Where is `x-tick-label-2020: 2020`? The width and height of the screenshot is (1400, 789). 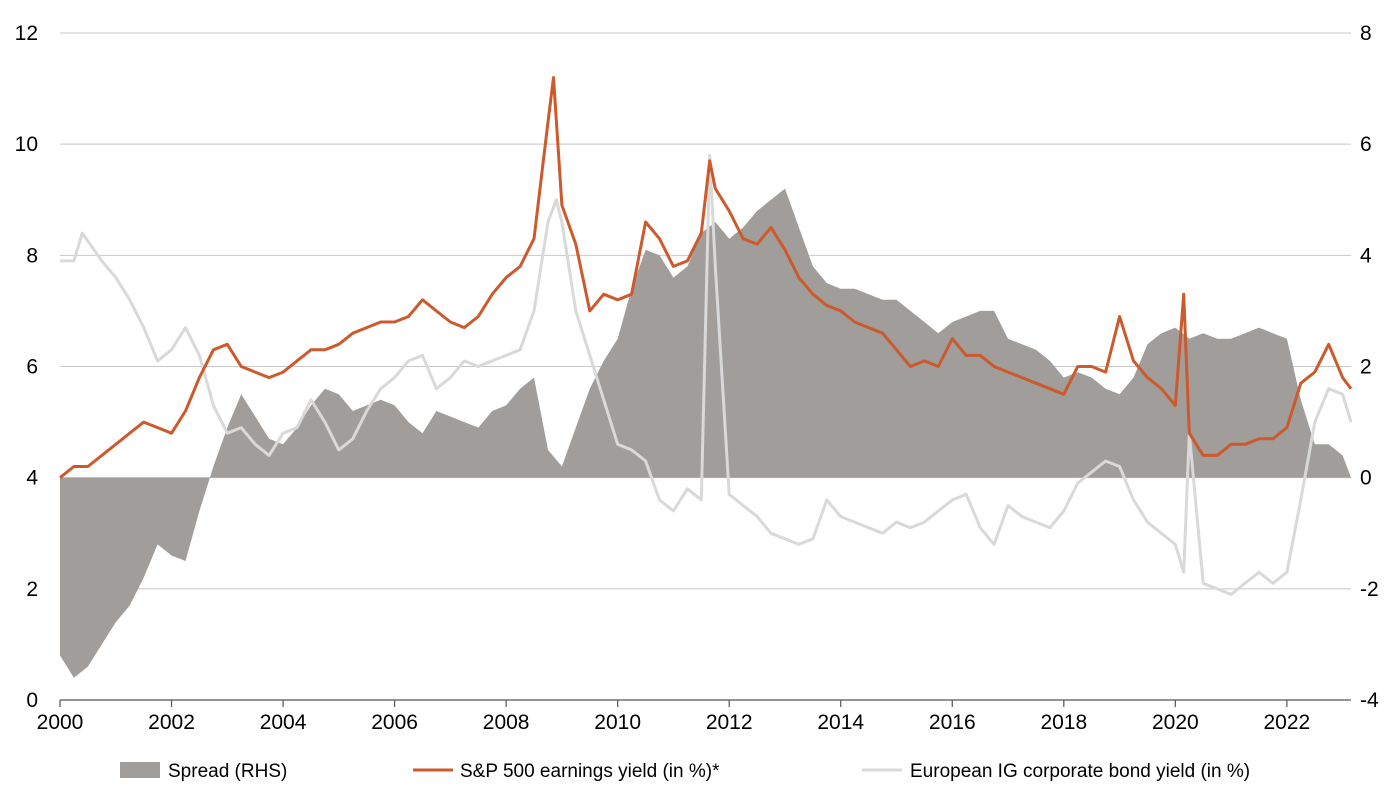 x-tick-label-2020: 2020 is located at coordinates (1175, 722).